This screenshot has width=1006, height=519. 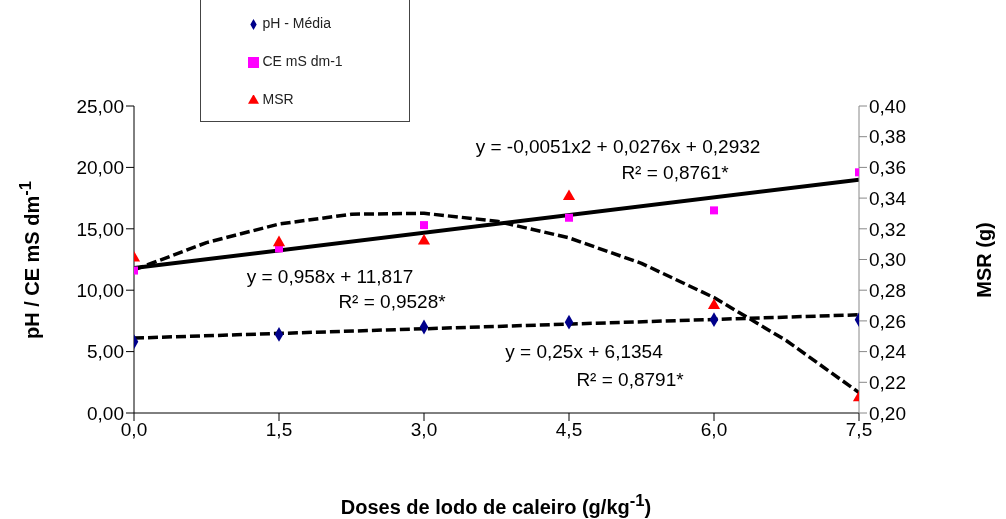 I want to click on x-axis-title: Doses de lodo de caleiro (g/kg$^{-1}$), so click(x=496, y=505).